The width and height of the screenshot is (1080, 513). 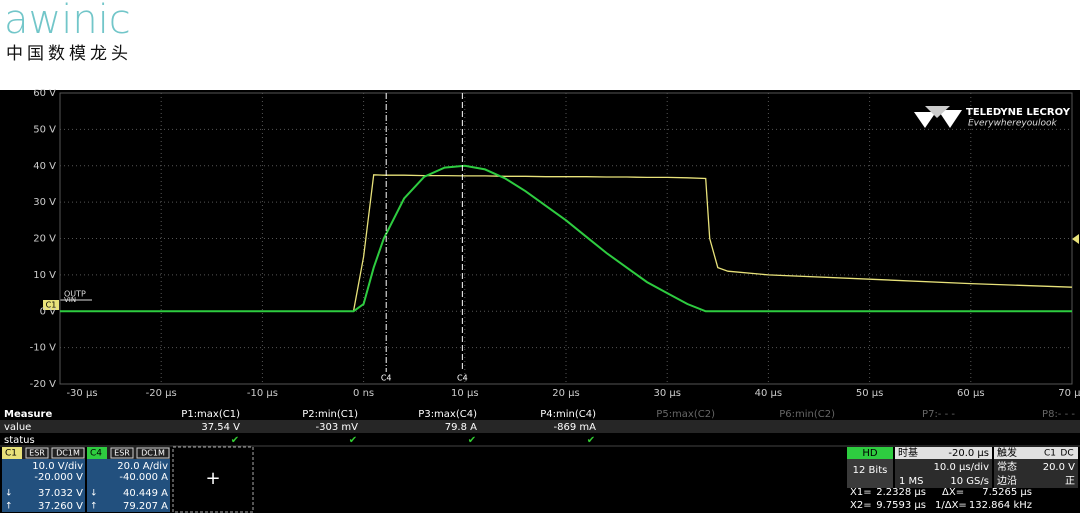 I want to click on param-name: P1:max(C1), so click(x=210, y=414).